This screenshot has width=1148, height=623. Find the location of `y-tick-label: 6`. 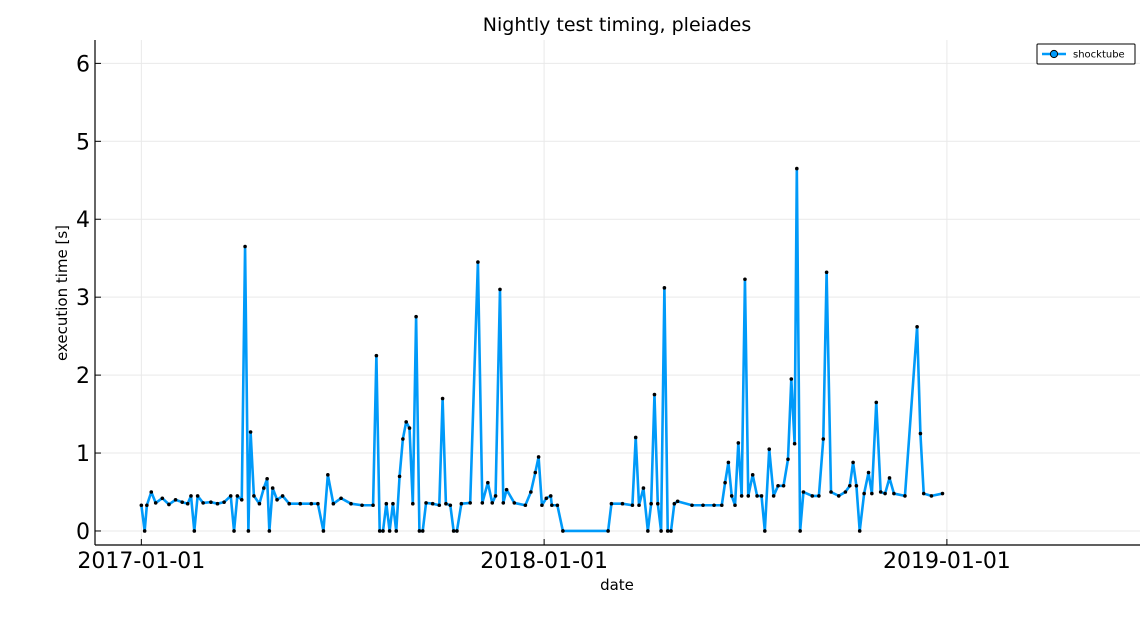

y-tick-label: 6 is located at coordinates (83, 64).